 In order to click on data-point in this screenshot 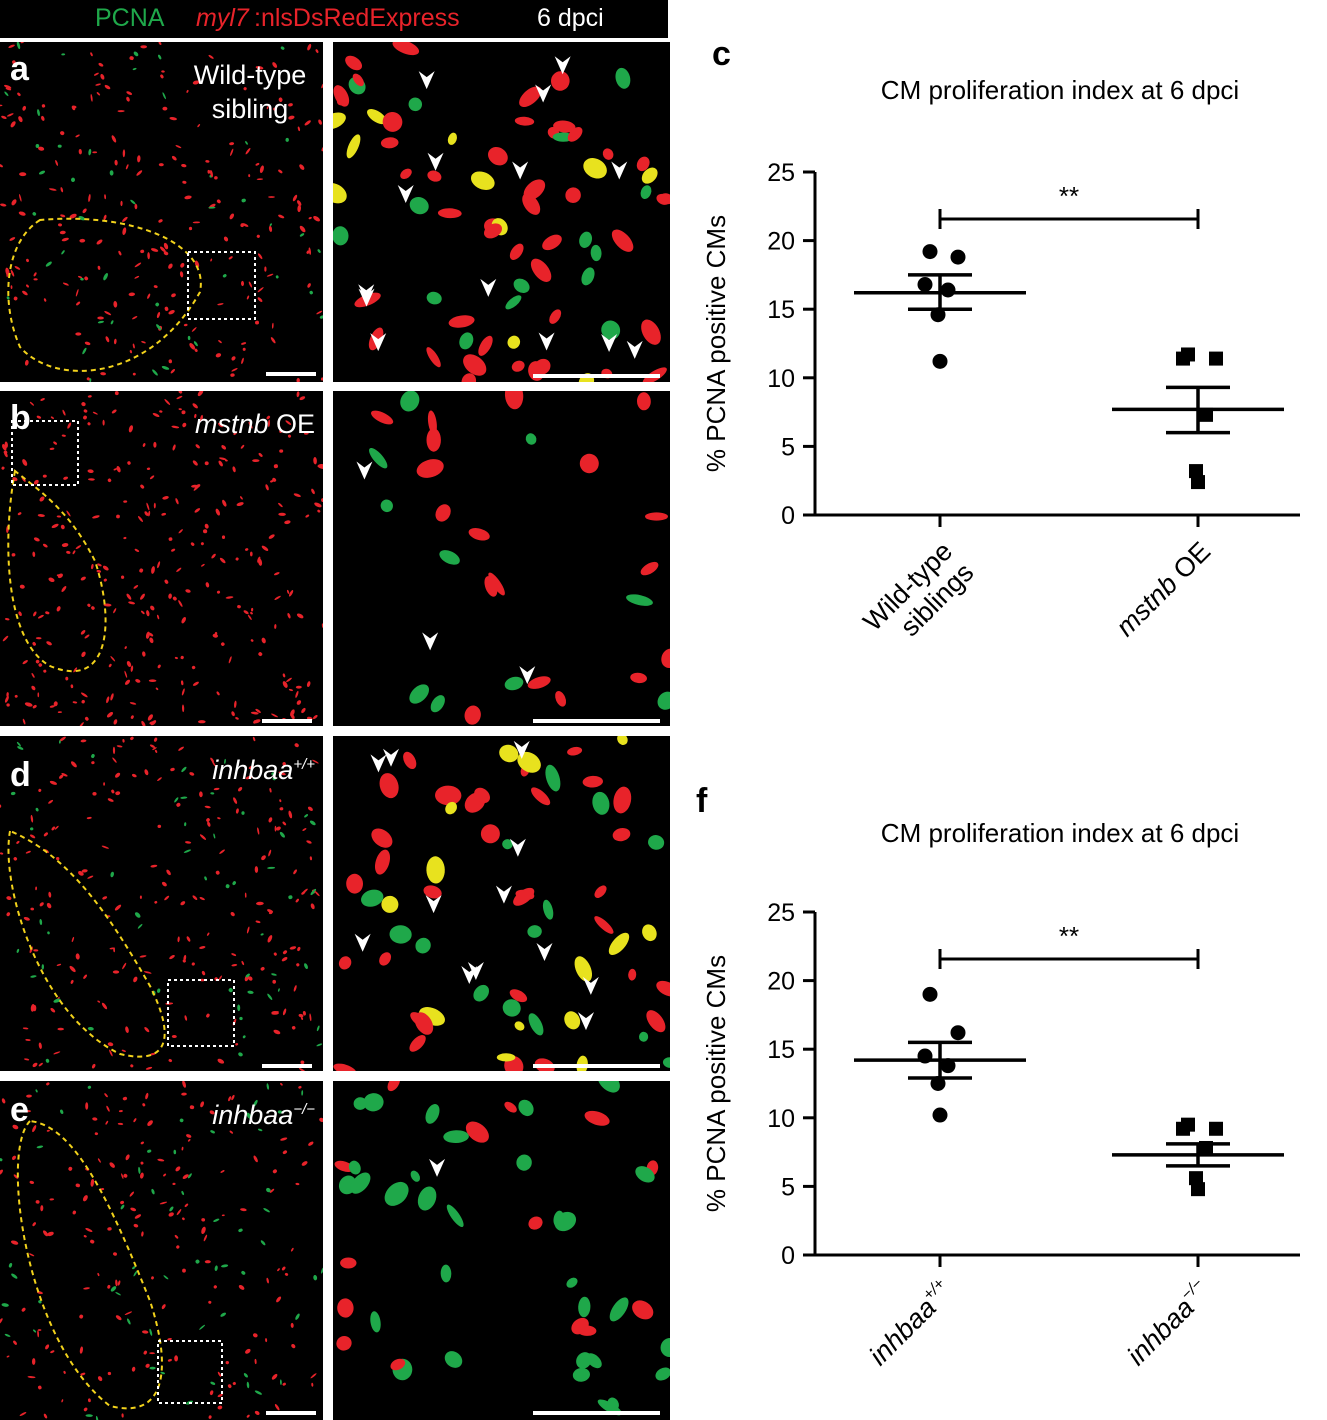, I will do `click(1216, 358)`.